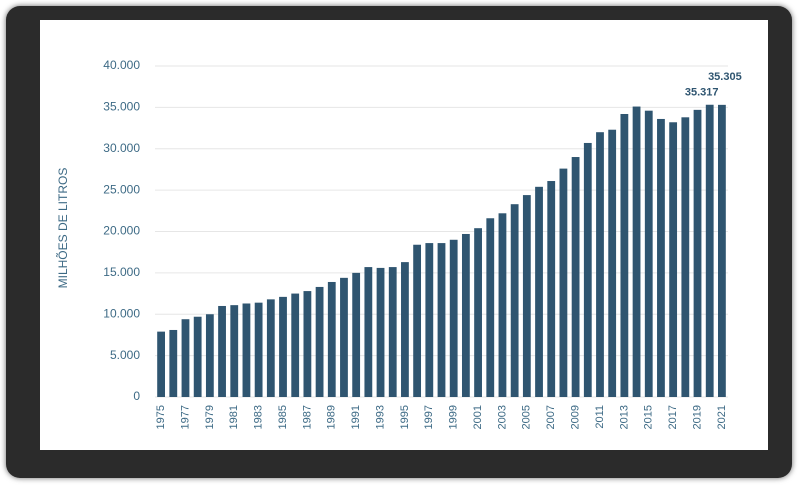 Image resolution: width=800 pixels, height=486 pixels. What do you see at coordinates (356, 417) in the screenshot?
I see `x-tick-label: 1991` at bounding box center [356, 417].